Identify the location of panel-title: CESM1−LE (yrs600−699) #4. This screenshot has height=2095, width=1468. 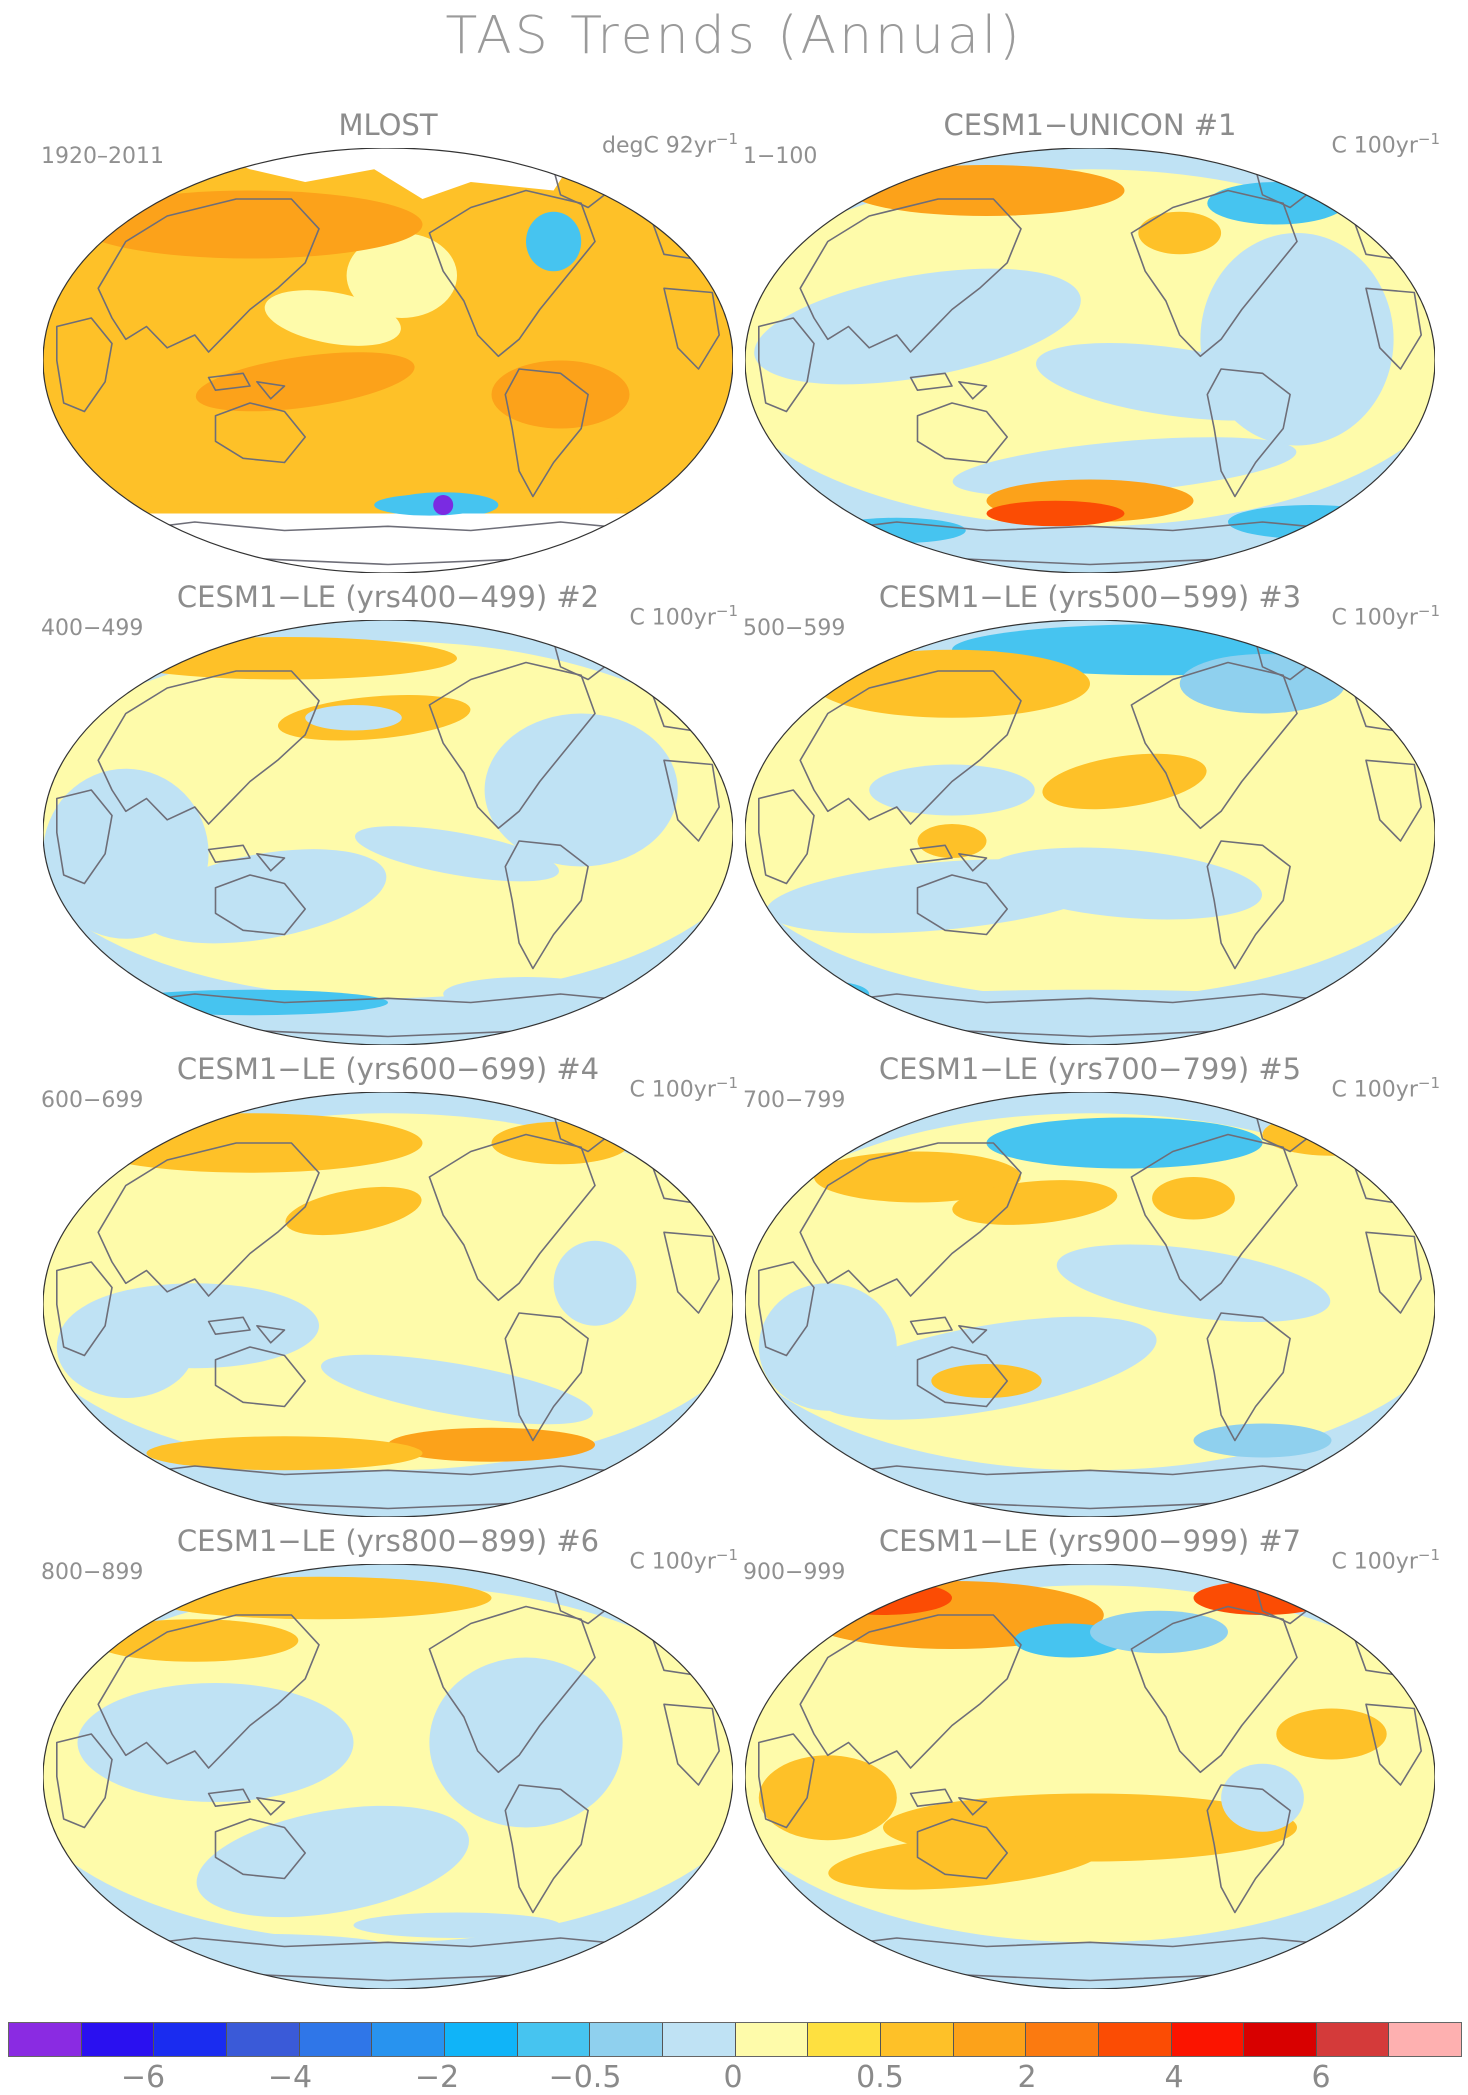
(388, 1069).